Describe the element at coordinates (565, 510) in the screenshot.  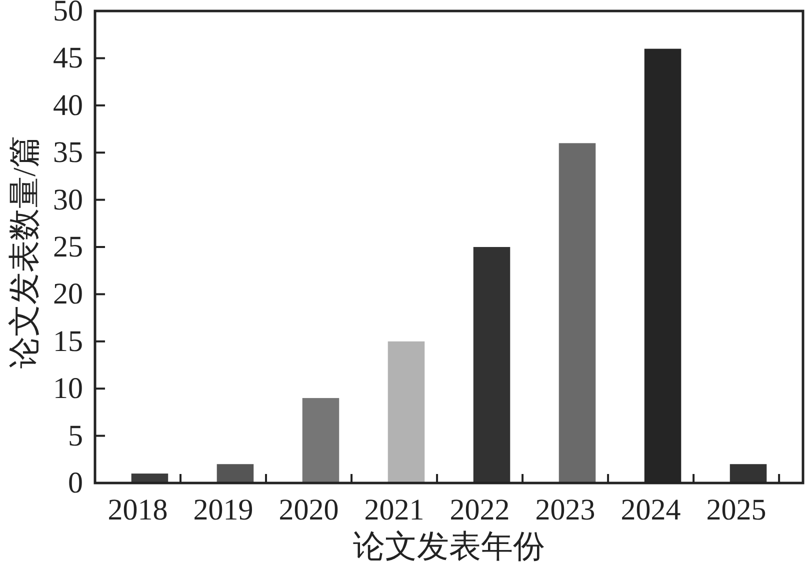
I see `x-tick-label: 2023` at that location.